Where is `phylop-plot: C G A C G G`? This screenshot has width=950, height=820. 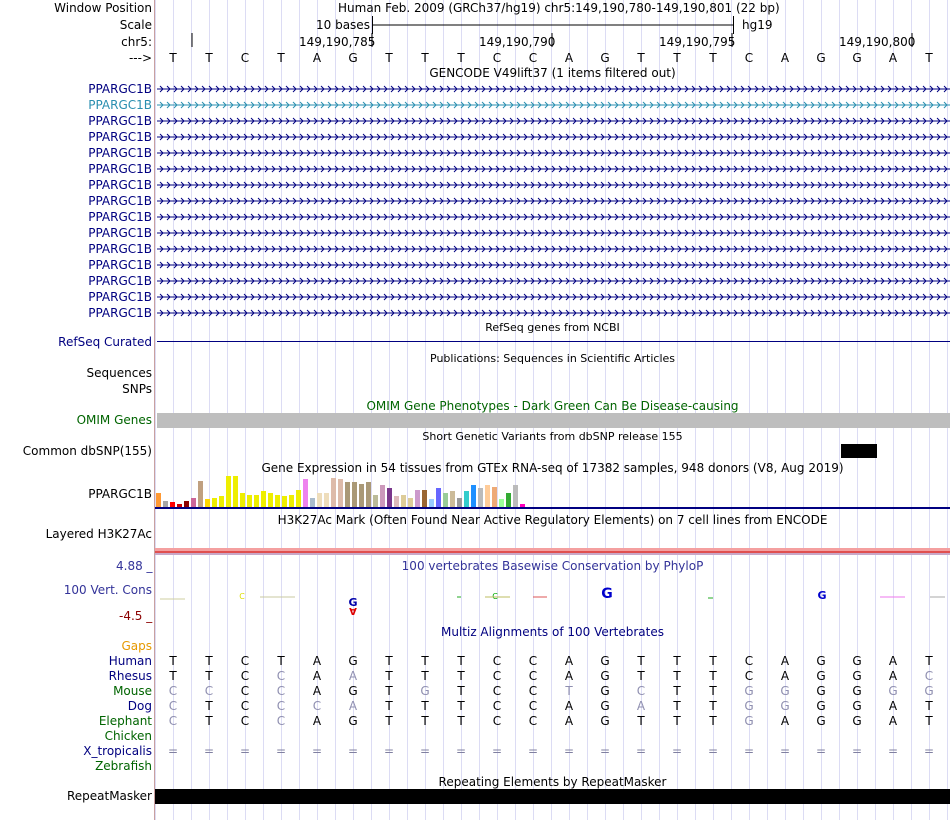
phylop-plot: C G A C G G is located at coordinates (552, 600).